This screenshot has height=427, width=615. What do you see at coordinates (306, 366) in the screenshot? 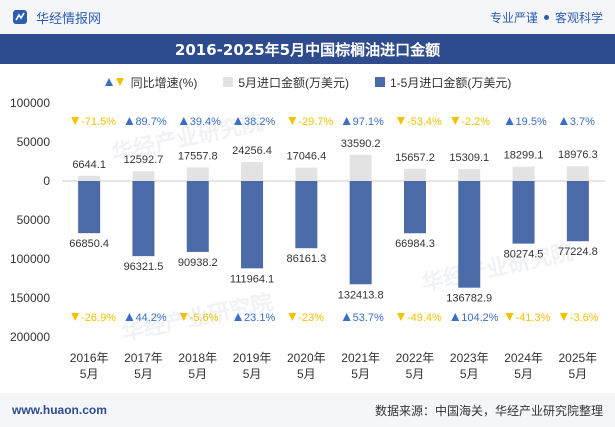
I see `x-tick-label: 2020年 5月` at bounding box center [306, 366].